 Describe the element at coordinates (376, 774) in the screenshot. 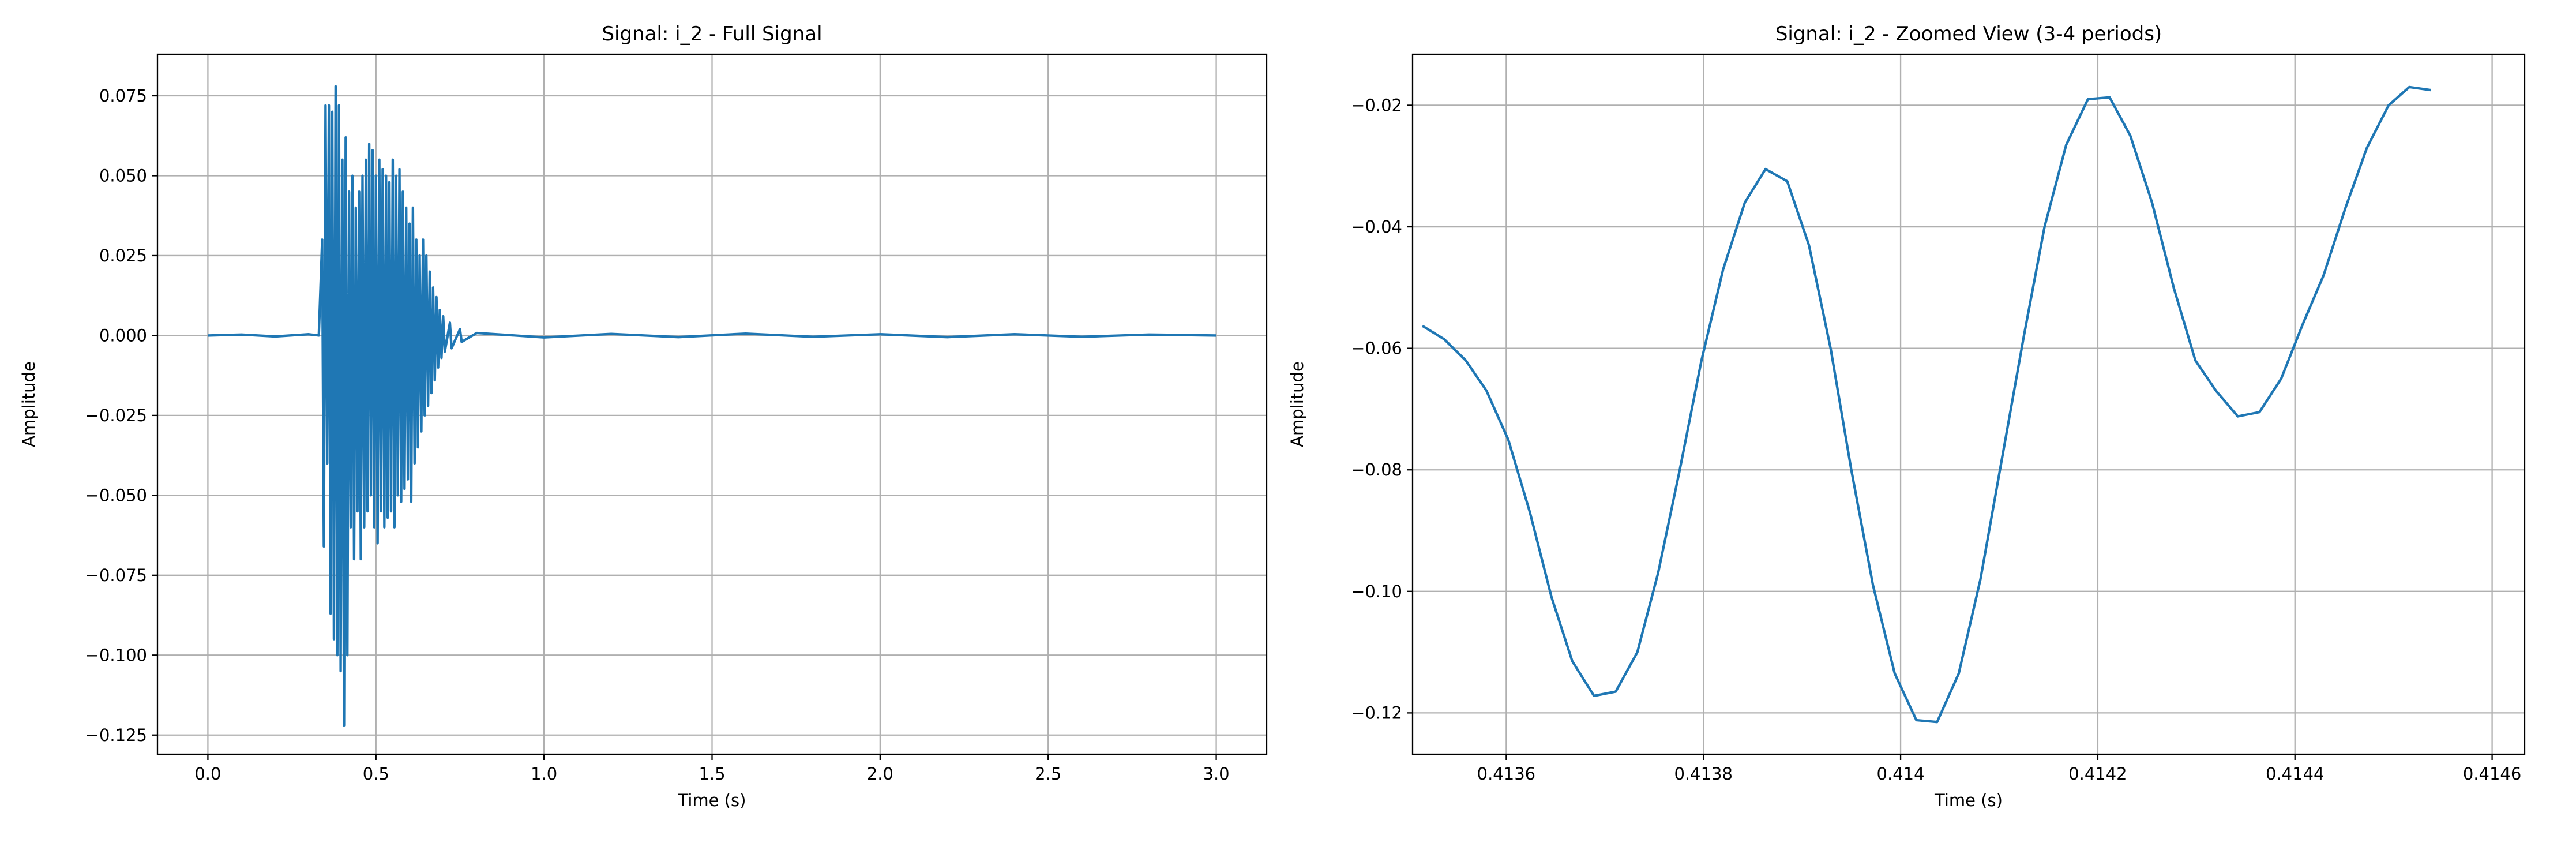

I see `x-tick-label: 0.5` at that location.